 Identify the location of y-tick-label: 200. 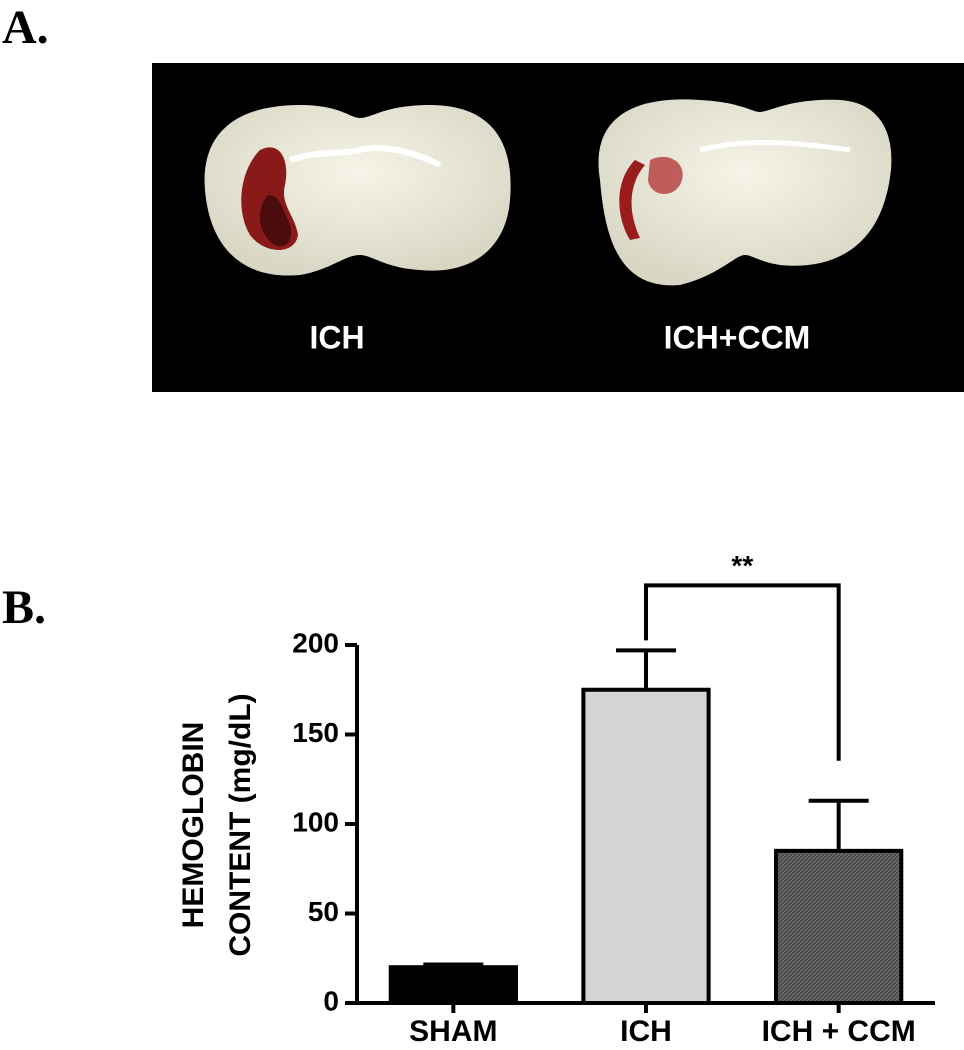
(315, 642).